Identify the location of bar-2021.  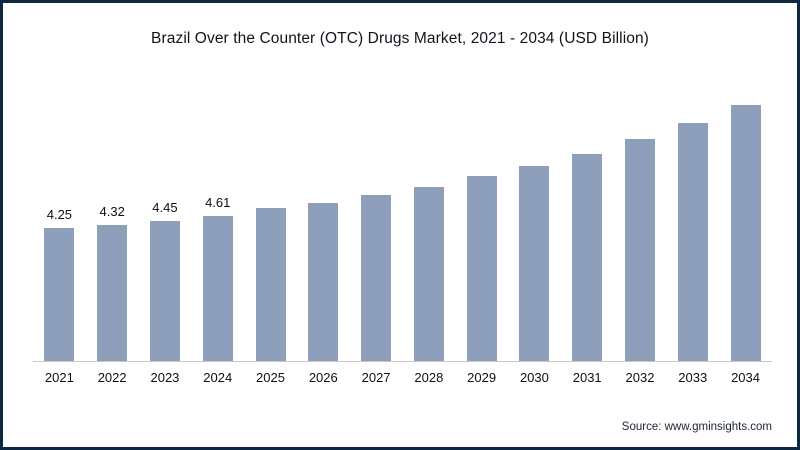
(59, 294).